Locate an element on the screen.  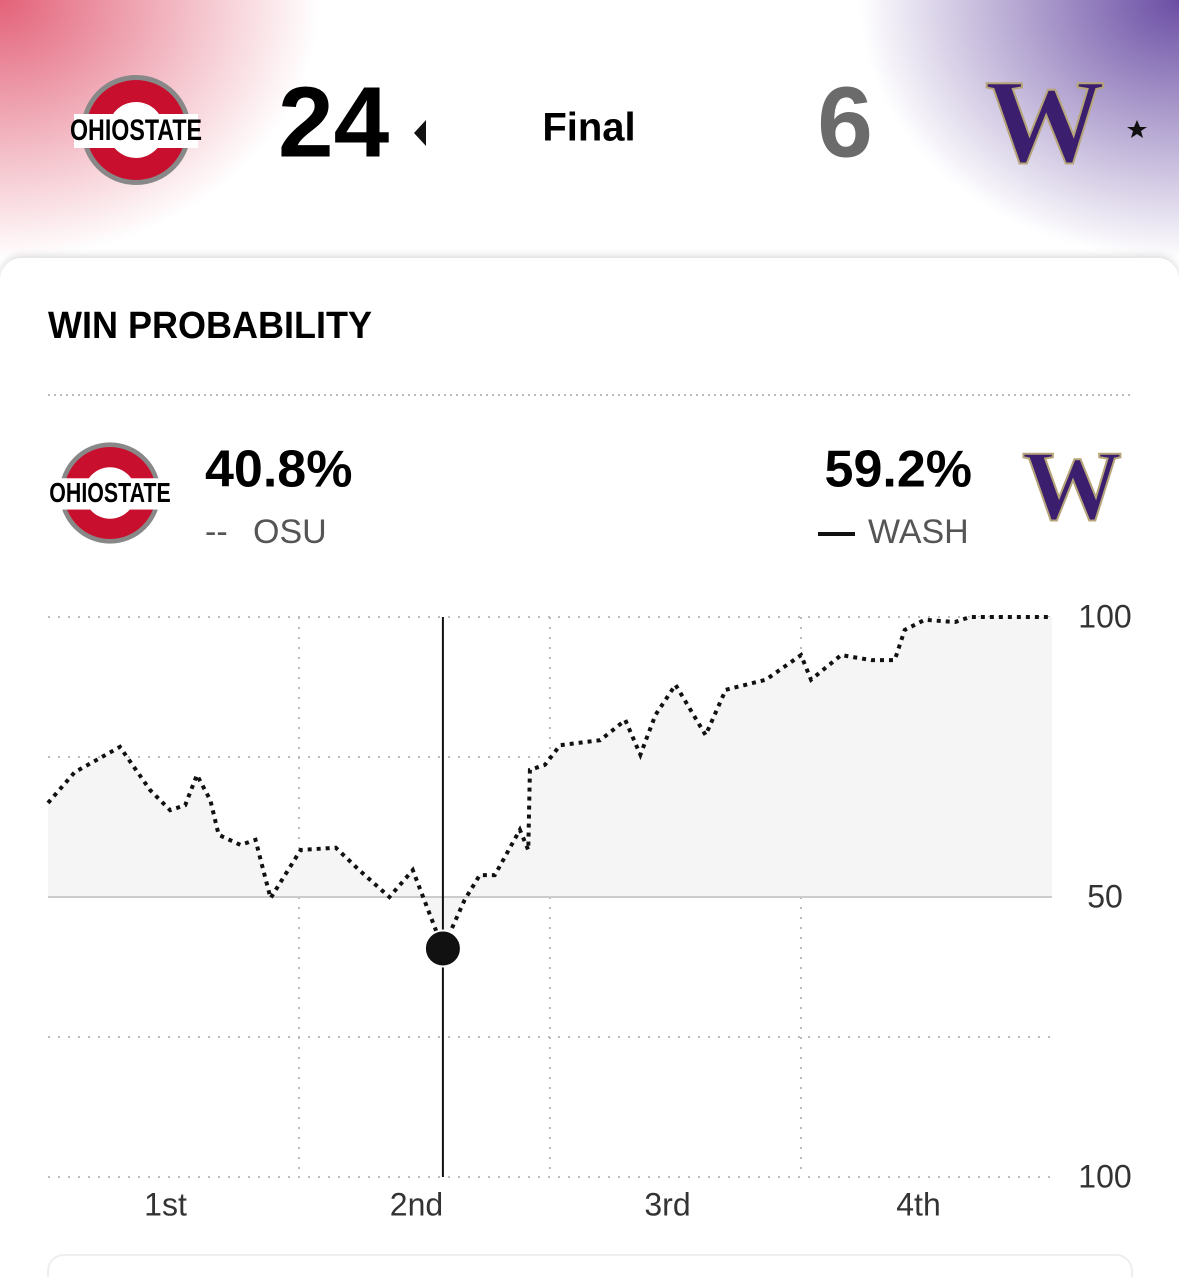
legend-label: OSU is located at coordinates (290, 532).